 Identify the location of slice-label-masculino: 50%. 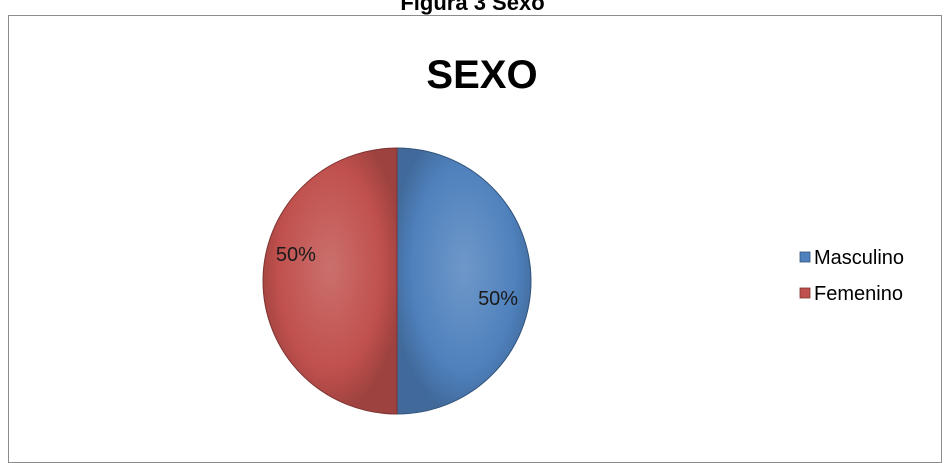
(498, 299).